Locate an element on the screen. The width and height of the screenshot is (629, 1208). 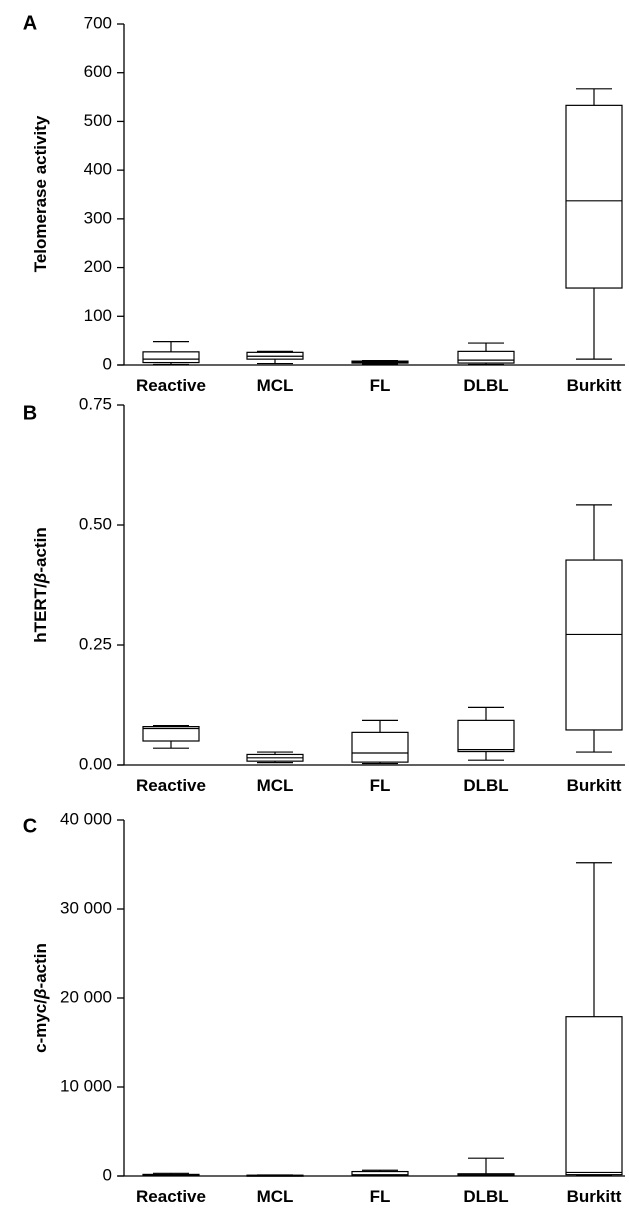
y-axis-title: c-myc/β-actin is located at coordinates (40, 998).